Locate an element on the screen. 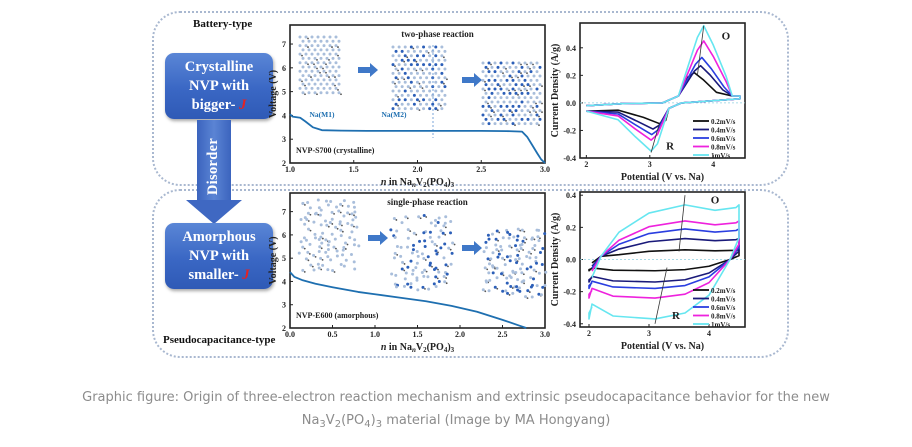 This screenshot has height=447, width=912. legend-label: 0.6mV/s is located at coordinates (723, 139).